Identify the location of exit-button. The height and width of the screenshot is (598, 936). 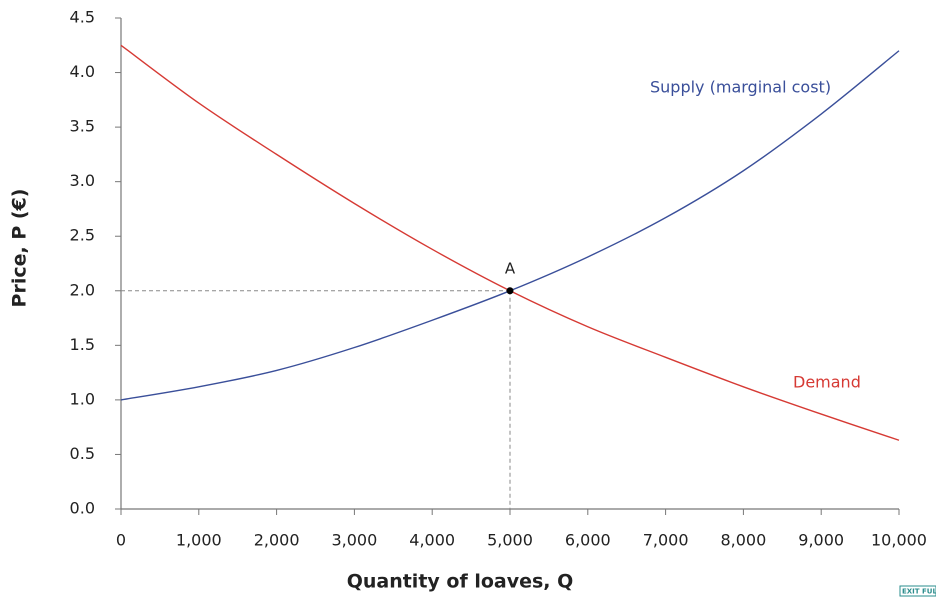
(917, 591).